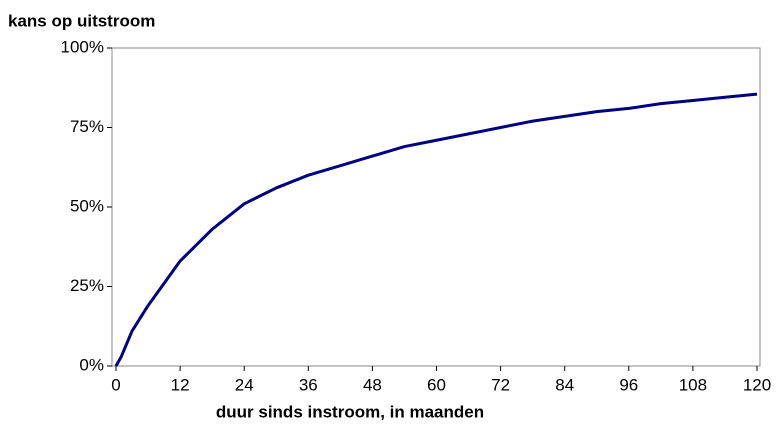 The height and width of the screenshot is (442, 784). What do you see at coordinates (115, 384) in the screenshot?
I see `x-tick-label: 0` at bounding box center [115, 384].